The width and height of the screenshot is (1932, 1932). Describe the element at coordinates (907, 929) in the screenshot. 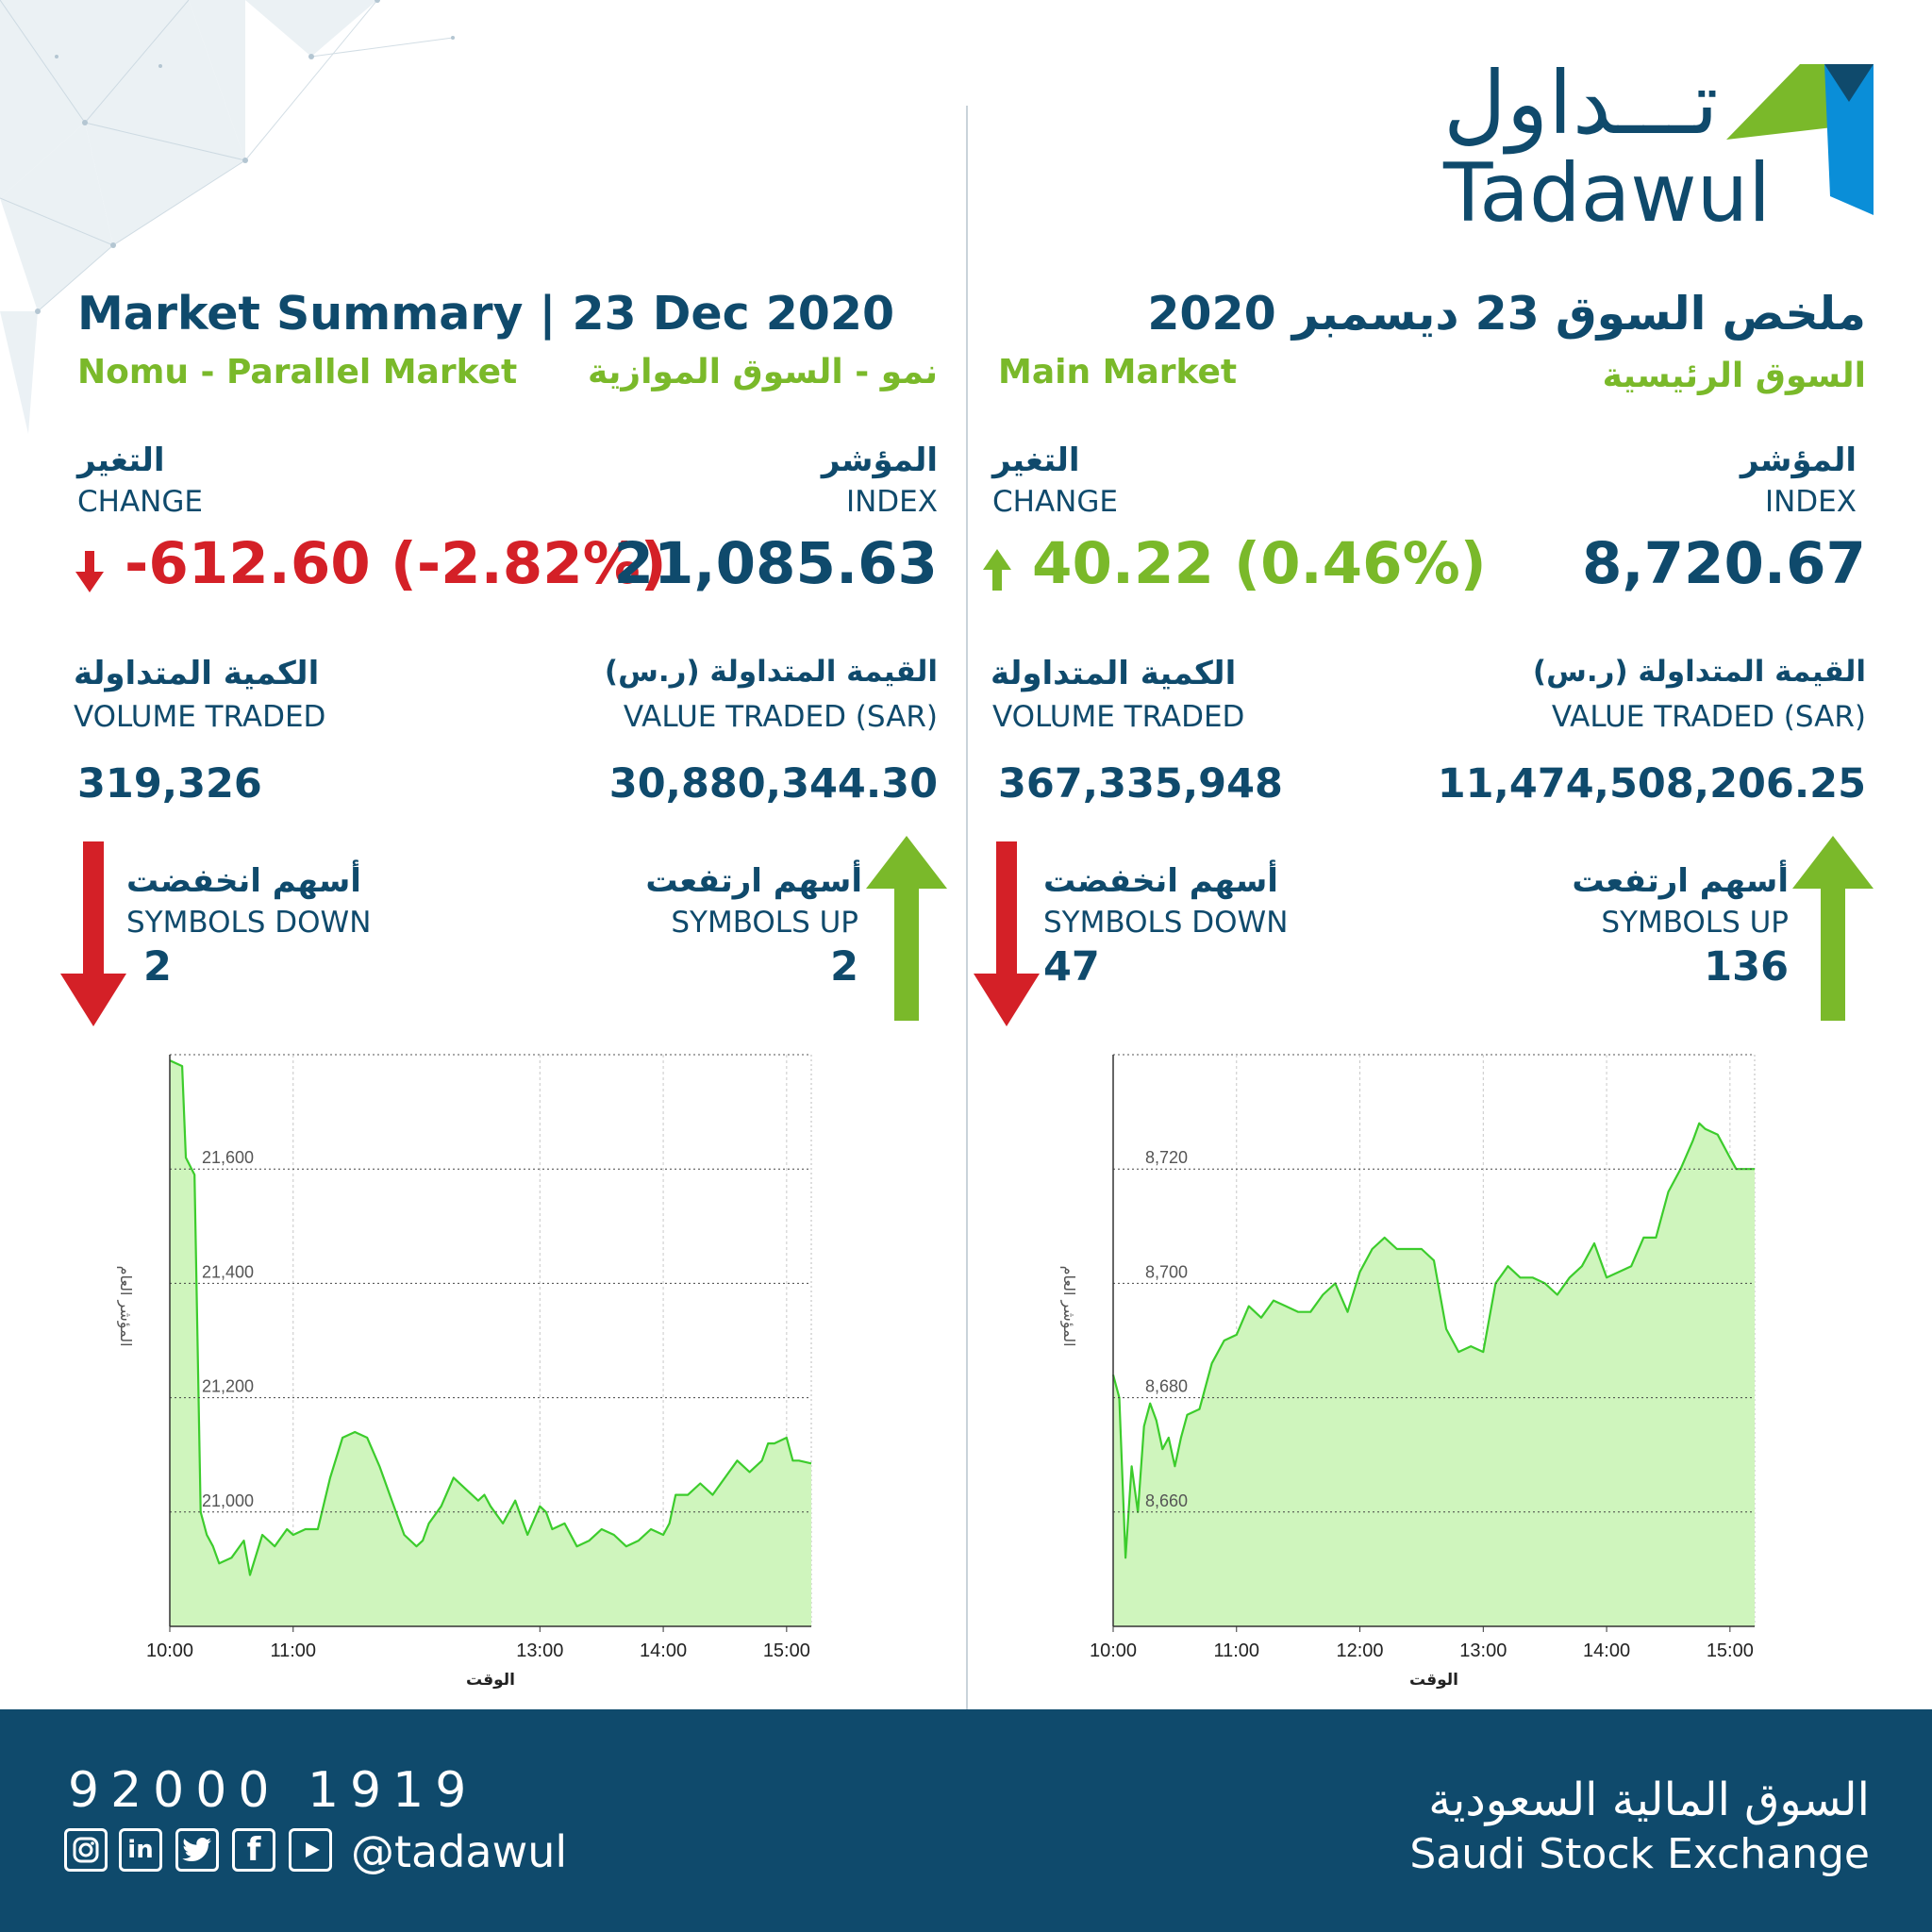

I see `nomu-symbols-up-arrow-icon` at that location.